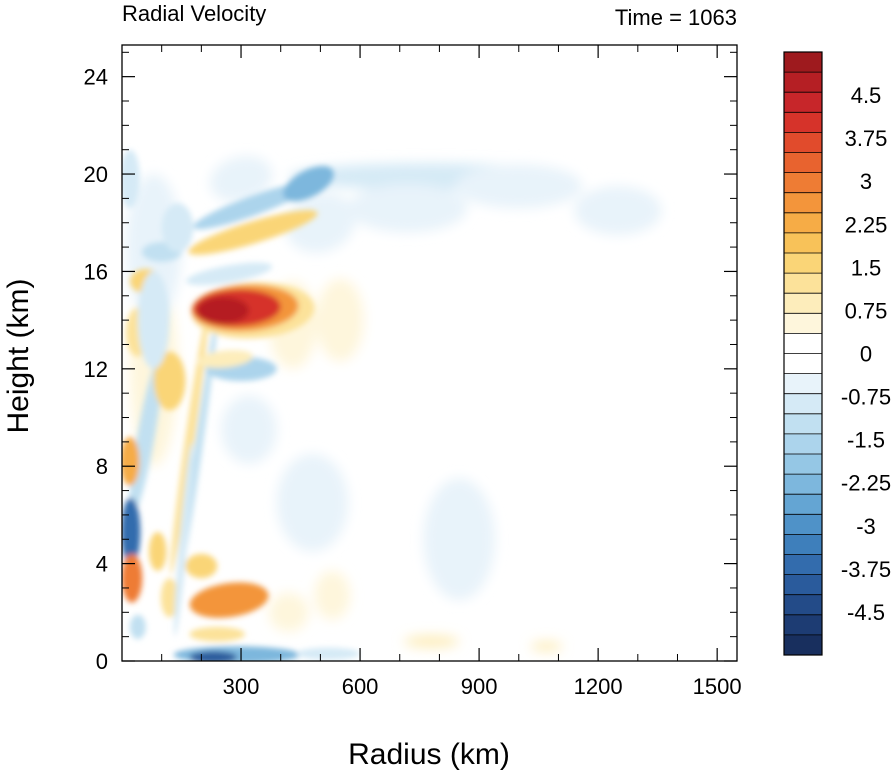  I want to click on x-tick-label: 900, so click(479, 686).